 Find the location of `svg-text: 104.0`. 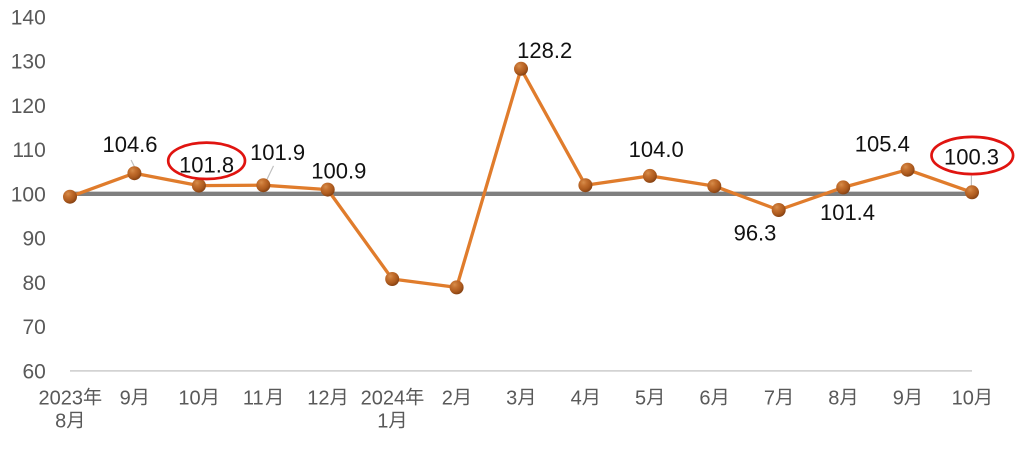

svg-text: 104.0 is located at coordinates (656, 149).